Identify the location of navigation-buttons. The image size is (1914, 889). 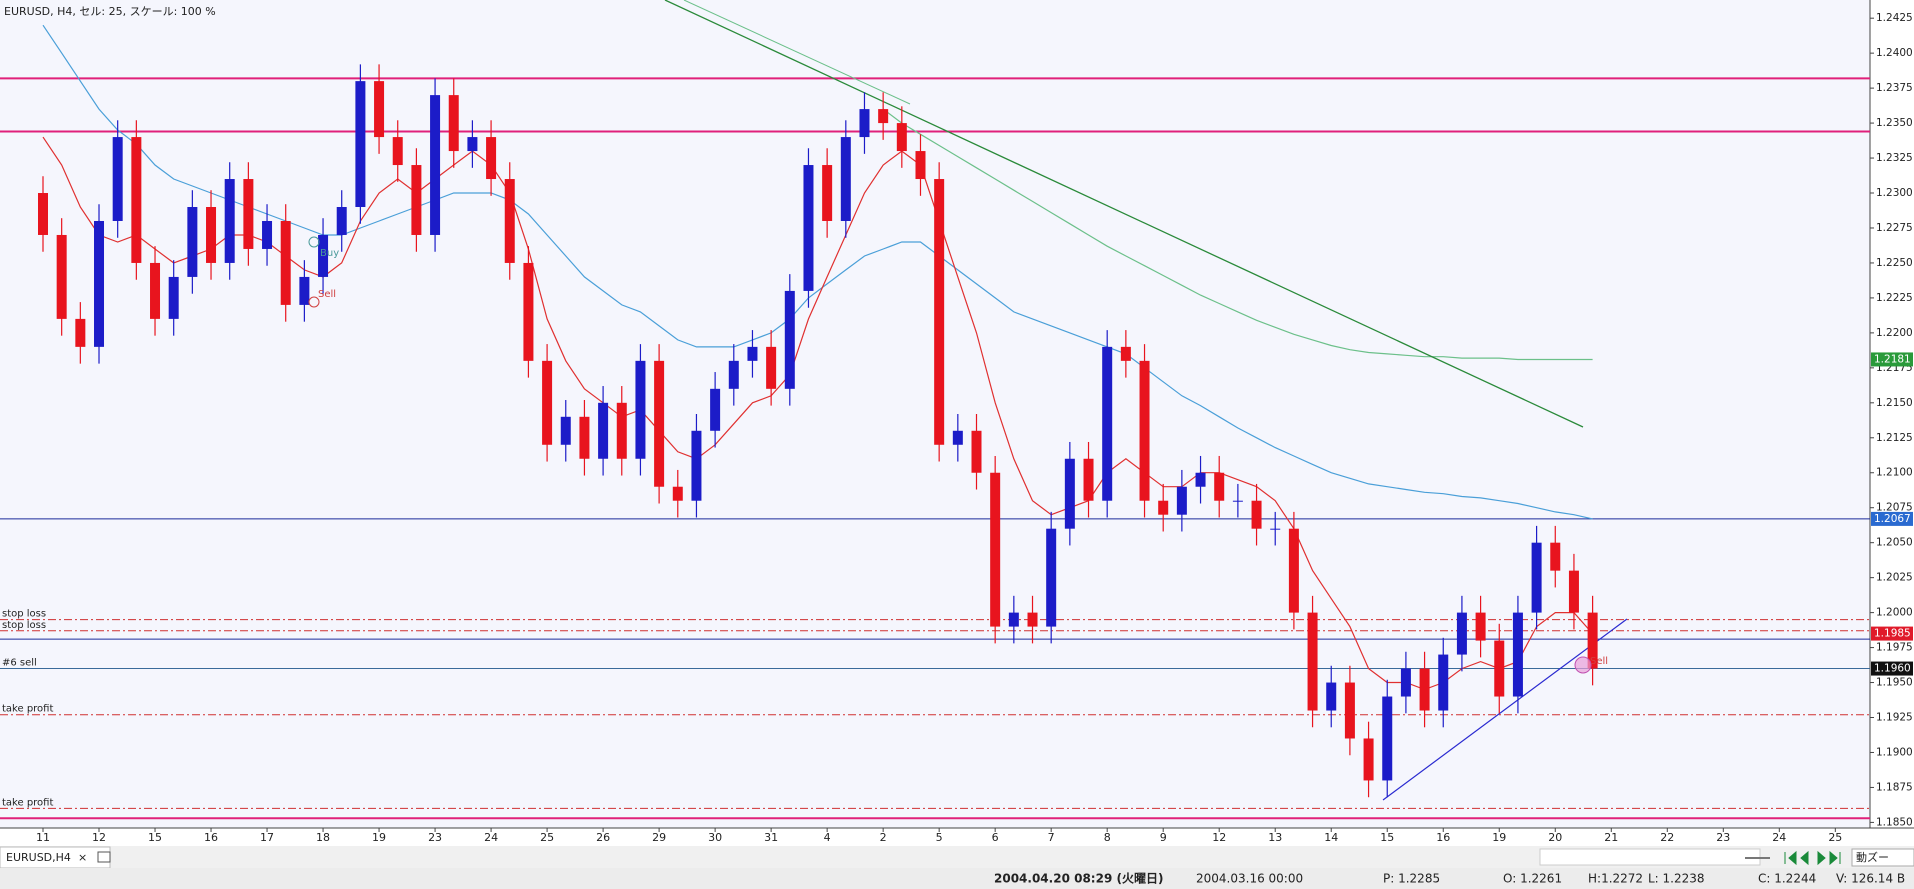
(1812, 858).